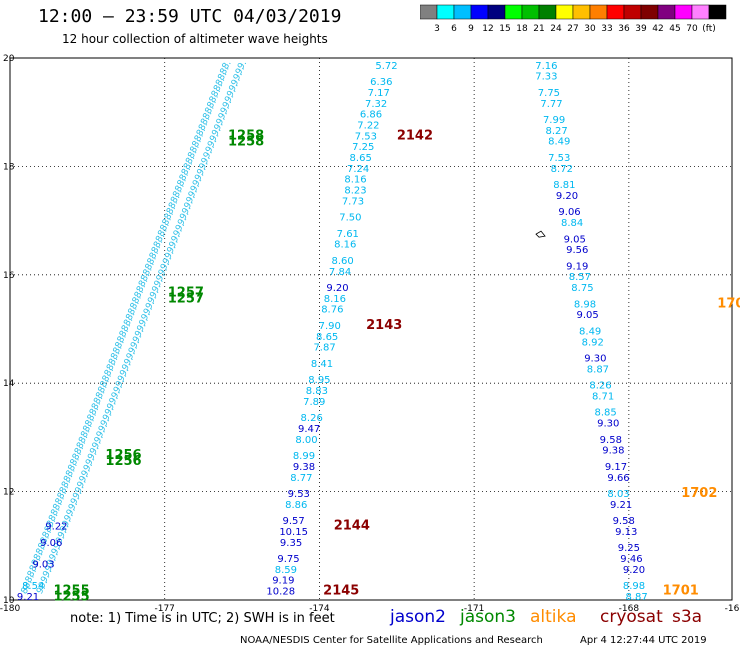  Describe the element at coordinates (488, 617) in the screenshot. I see `legend-jason3: jason3` at that location.